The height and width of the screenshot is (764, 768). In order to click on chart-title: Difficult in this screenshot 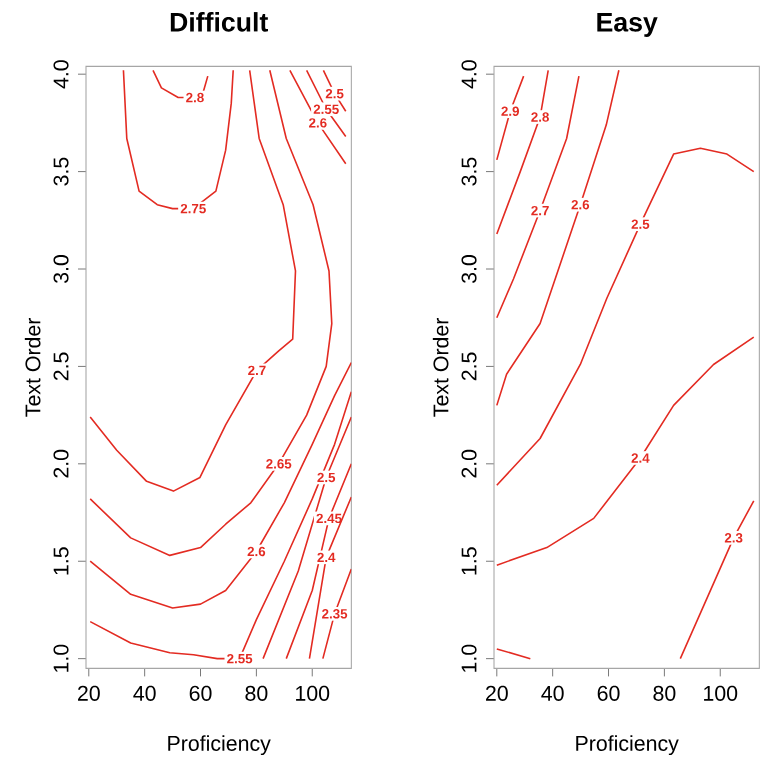, I will do `click(219, 22)`.